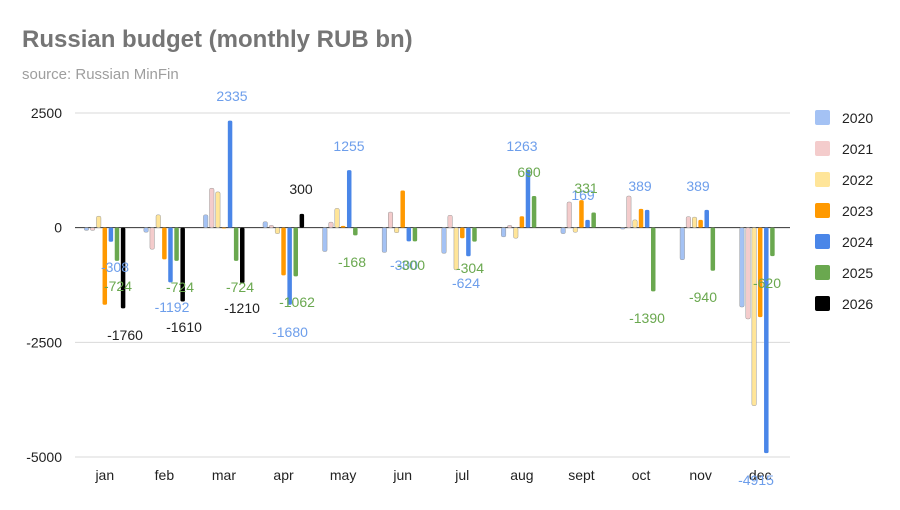  I want to click on bar-2025-feb, so click(176, 244).